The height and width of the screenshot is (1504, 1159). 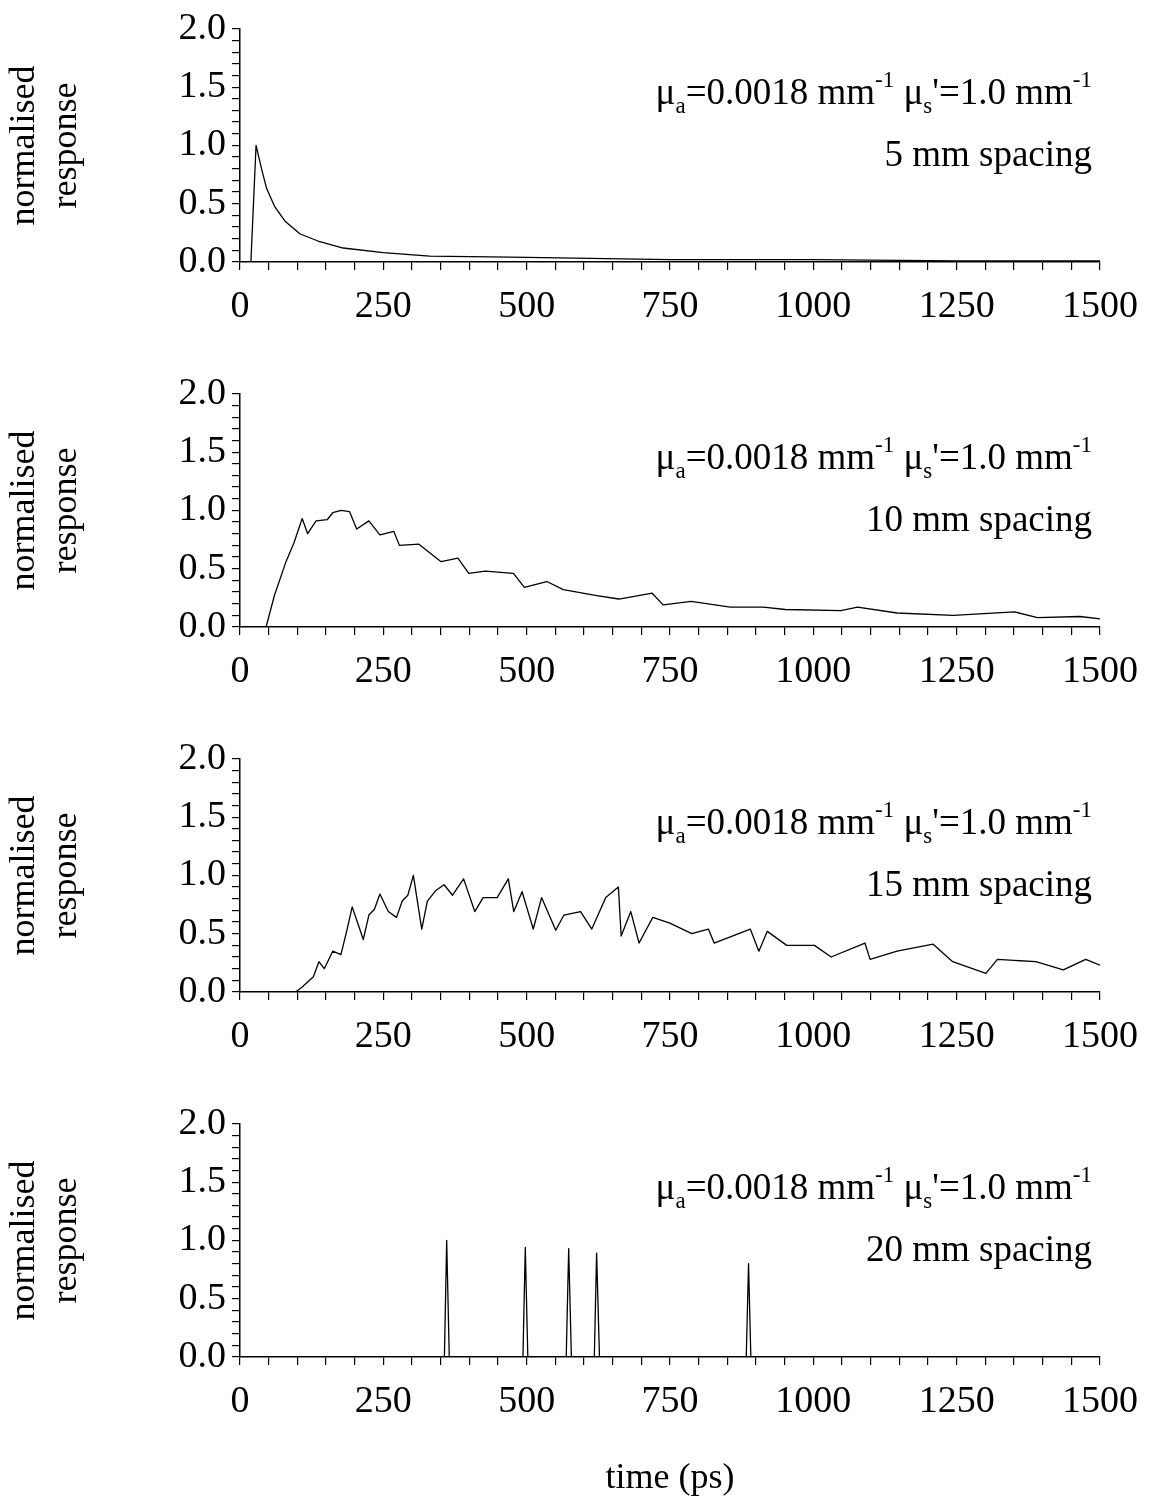 I want to click on annotation: 20 mm spacing, so click(x=979, y=1248).